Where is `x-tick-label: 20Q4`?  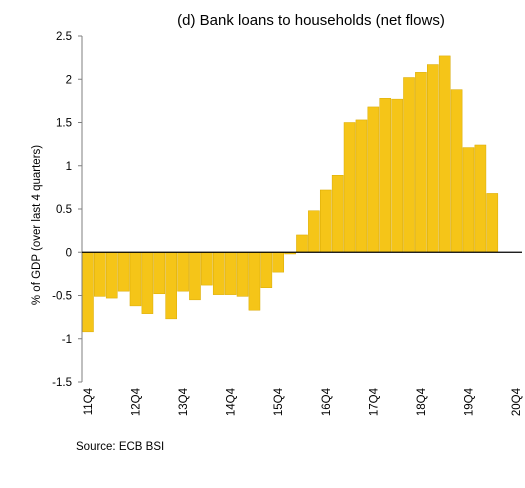
x-tick-label: 20Q4 is located at coordinates (517, 401).